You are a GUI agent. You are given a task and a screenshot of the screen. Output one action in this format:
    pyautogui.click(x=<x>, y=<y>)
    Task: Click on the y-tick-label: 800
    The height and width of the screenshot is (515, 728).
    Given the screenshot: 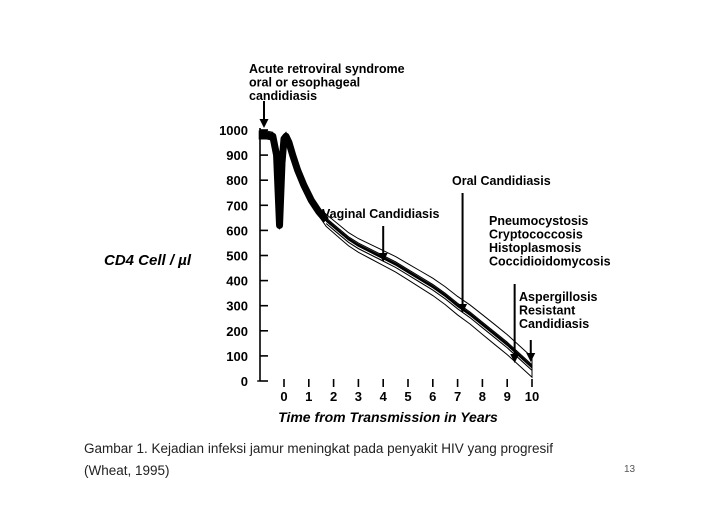 What is the action you would take?
    pyautogui.click(x=237, y=180)
    